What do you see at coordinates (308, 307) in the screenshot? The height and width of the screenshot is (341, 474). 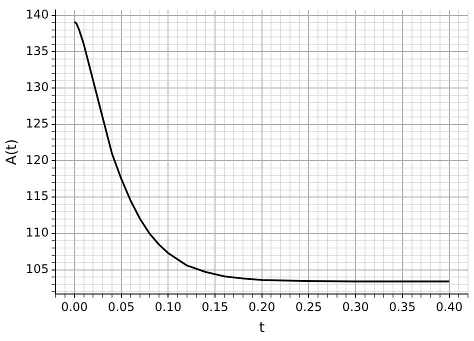 I see `x-tick-label: 0.25` at bounding box center [308, 307].